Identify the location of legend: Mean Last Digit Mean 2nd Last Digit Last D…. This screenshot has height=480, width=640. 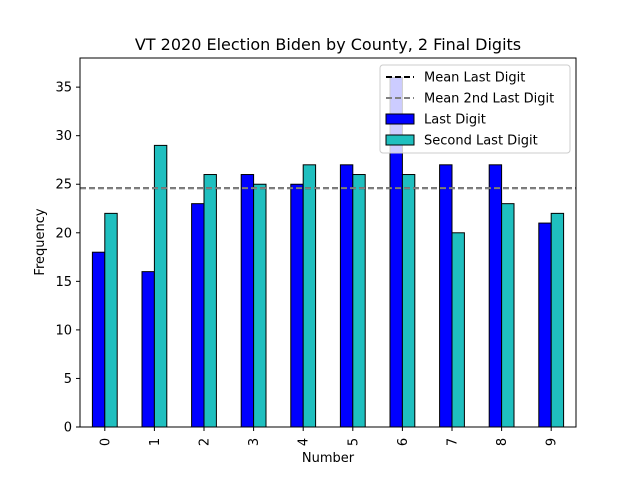
(475, 109).